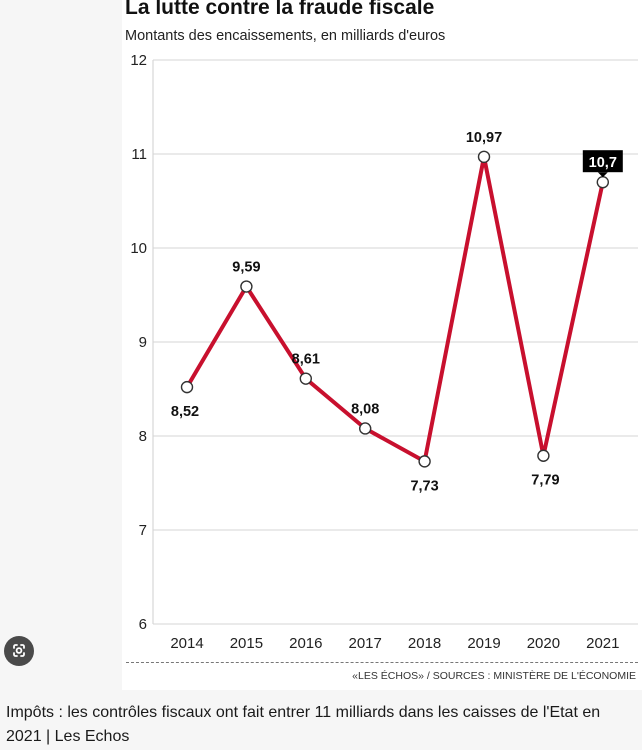  Describe the element at coordinates (483, 643) in the screenshot. I see `x-tick-label-2019: 2019` at that location.